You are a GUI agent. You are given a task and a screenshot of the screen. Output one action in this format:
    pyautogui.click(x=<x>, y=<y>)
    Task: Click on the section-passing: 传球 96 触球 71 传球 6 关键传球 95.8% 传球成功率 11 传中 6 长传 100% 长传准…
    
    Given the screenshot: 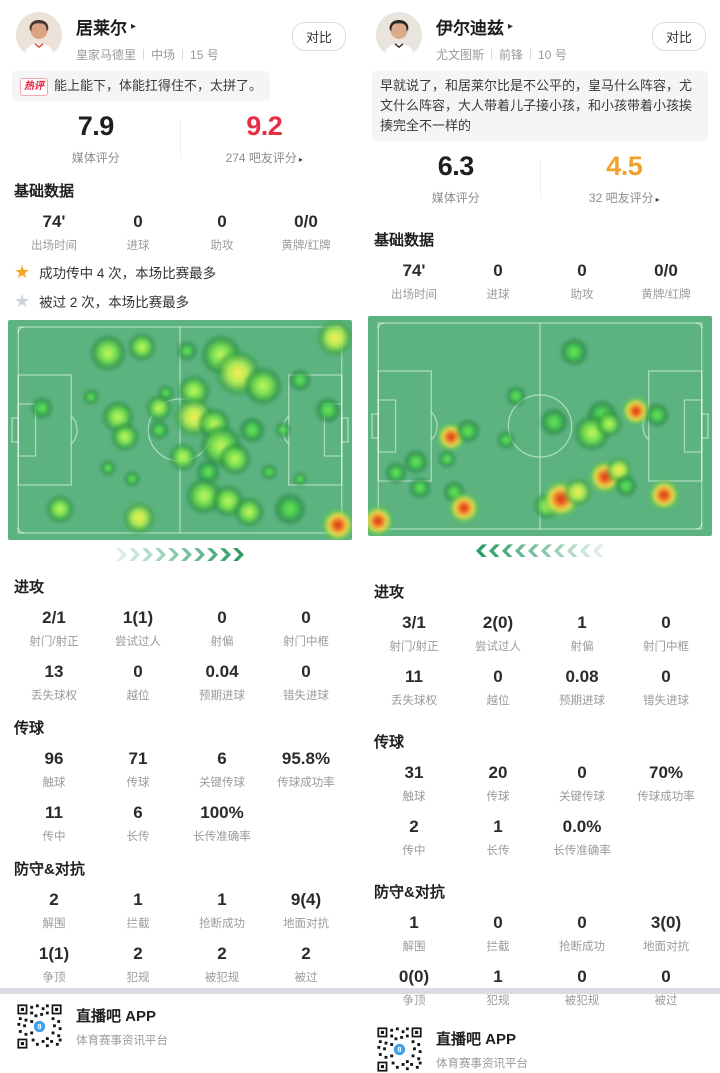 What is the action you would take?
    pyautogui.click(x=180, y=780)
    